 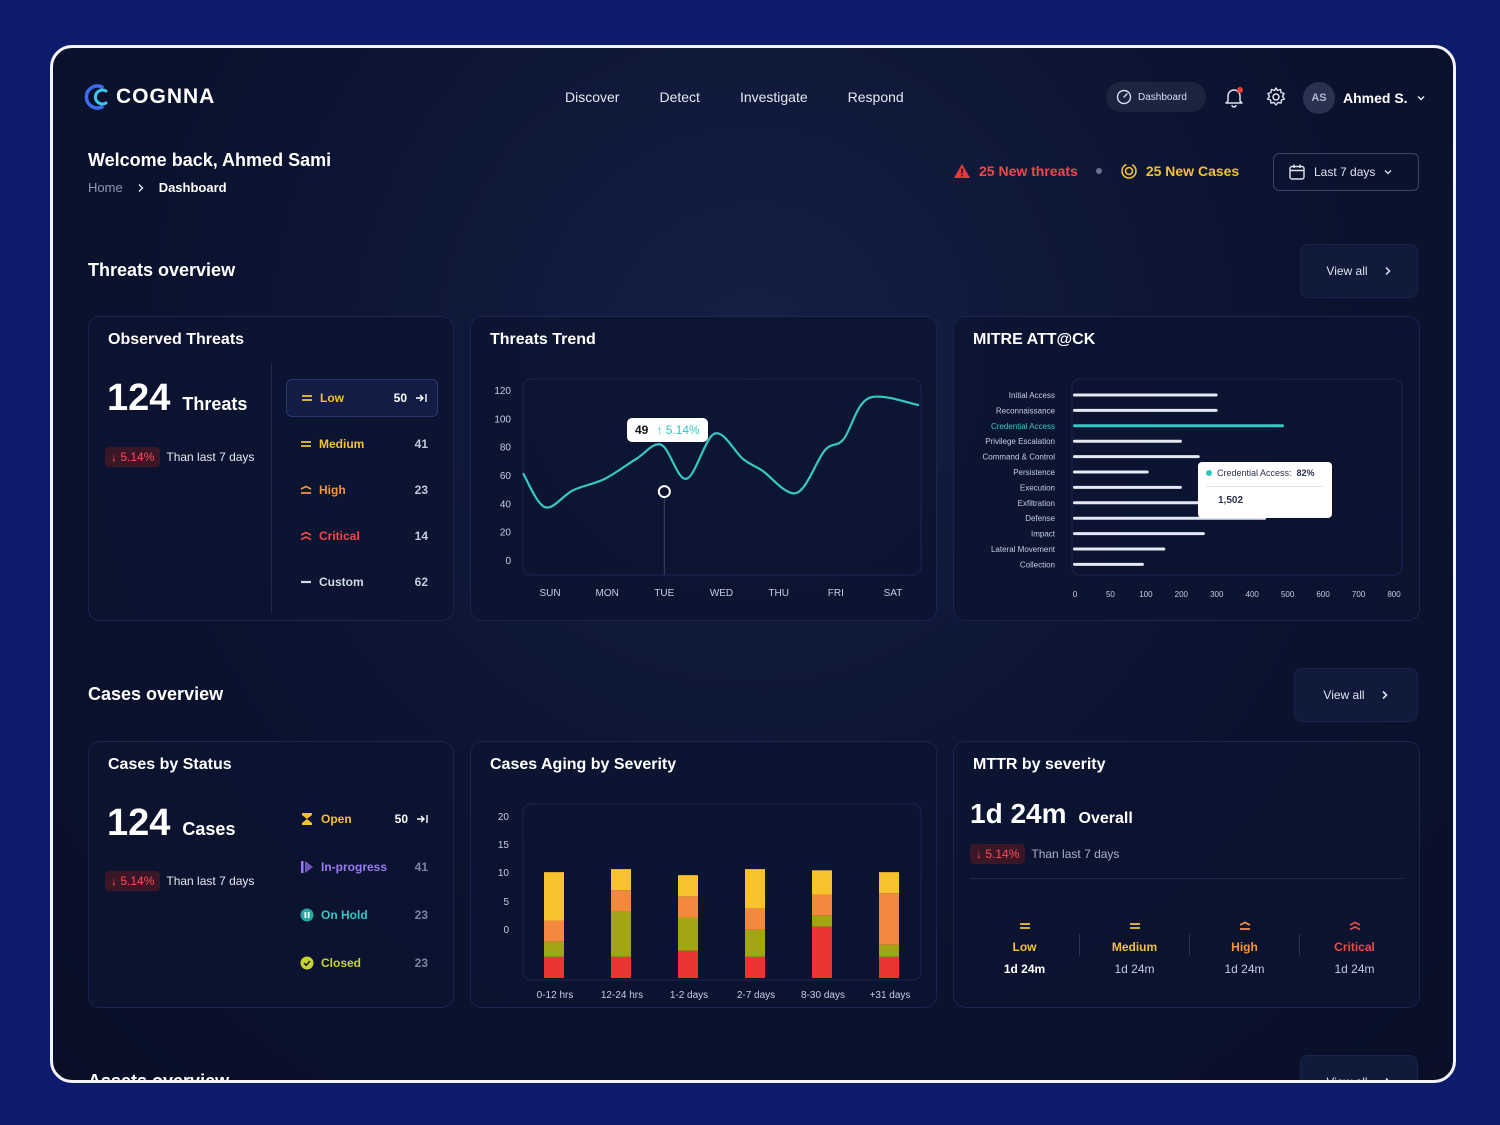 I want to click on x-tick-label: 12-24 hrs, so click(x=622, y=995).